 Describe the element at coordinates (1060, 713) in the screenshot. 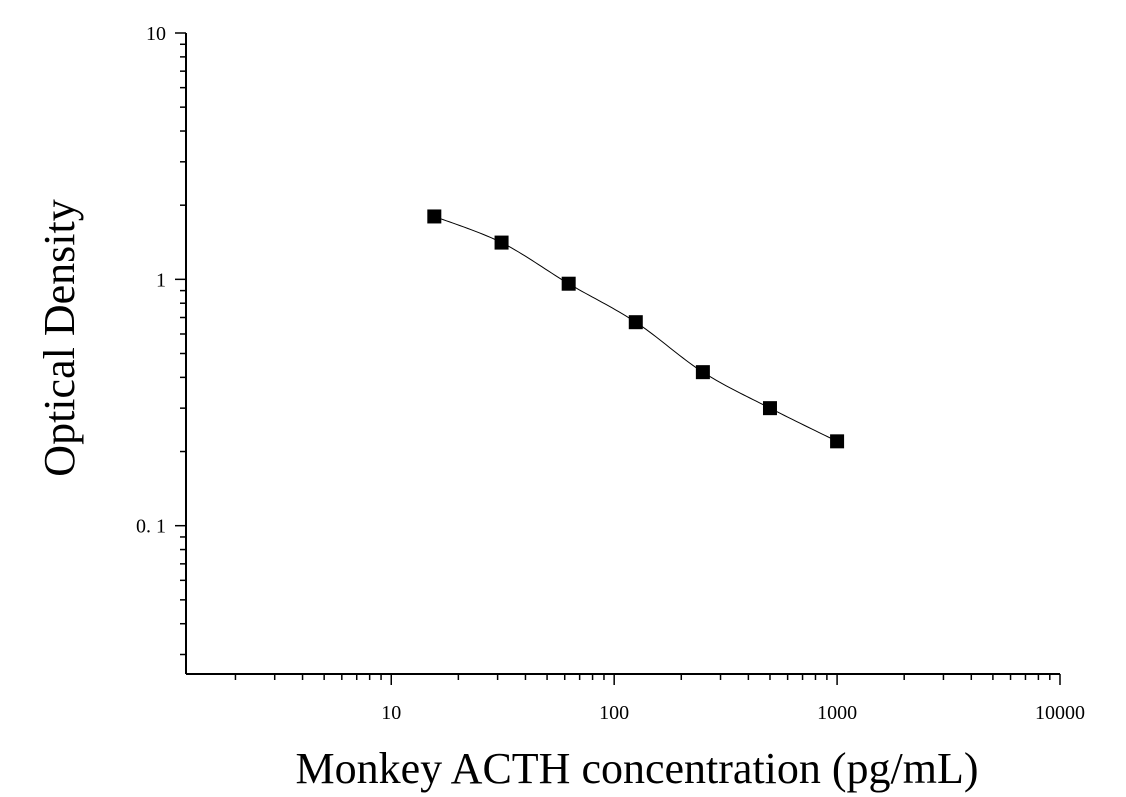

I see `x-tick-label: 10000` at that location.